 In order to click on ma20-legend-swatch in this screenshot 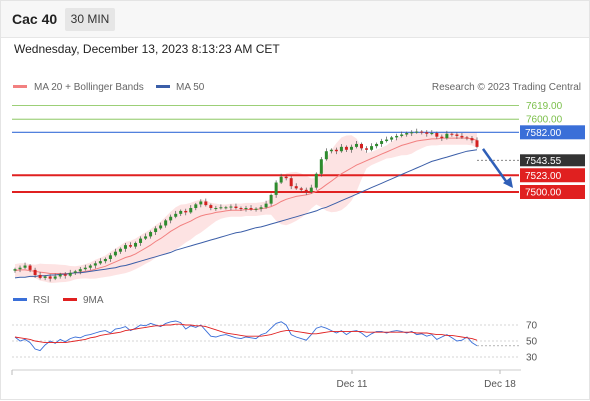, I will do `click(20, 86)`.